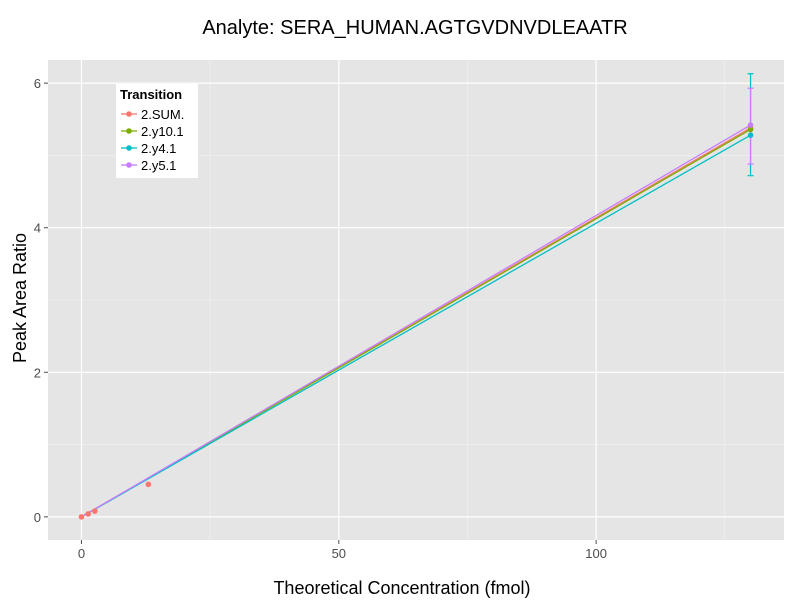 The width and height of the screenshot is (800, 600). I want to click on y-tick-label: 6, so click(37, 83).